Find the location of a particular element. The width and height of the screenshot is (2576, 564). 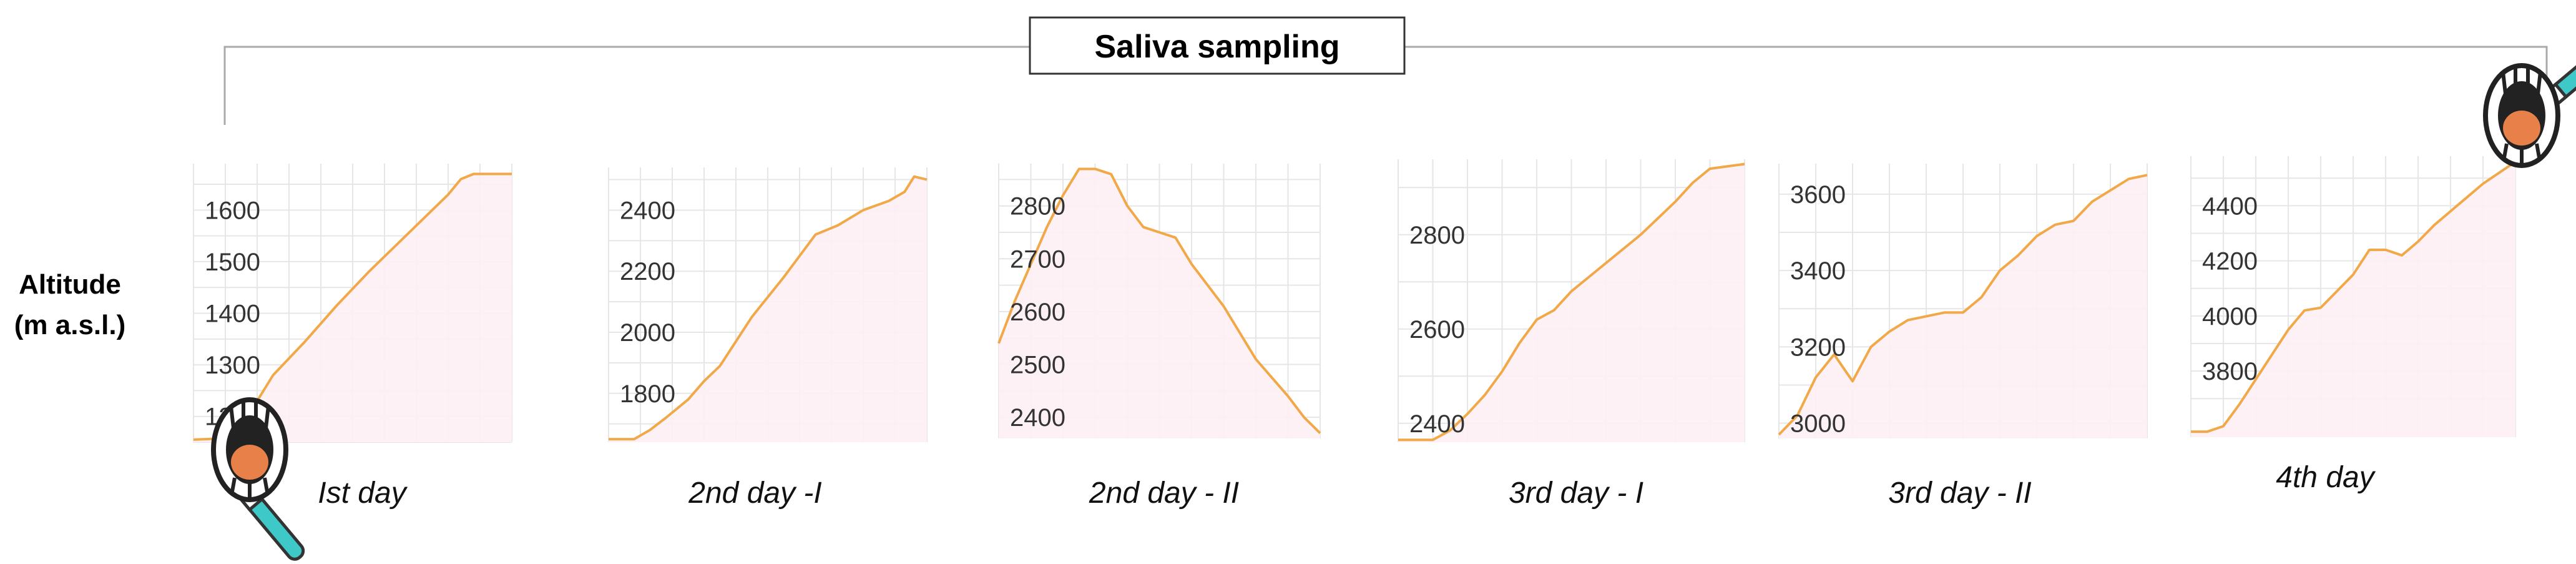

y-tick-label: 1600 is located at coordinates (232, 210).